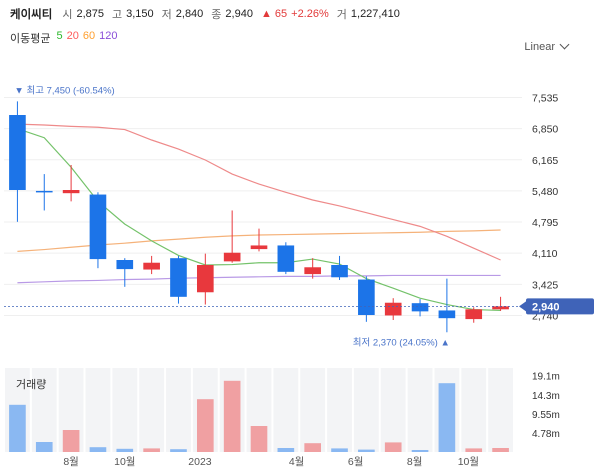  Describe the element at coordinates (539, 47) in the screenshot. I see `scale-mode-label: Linear` at that location.